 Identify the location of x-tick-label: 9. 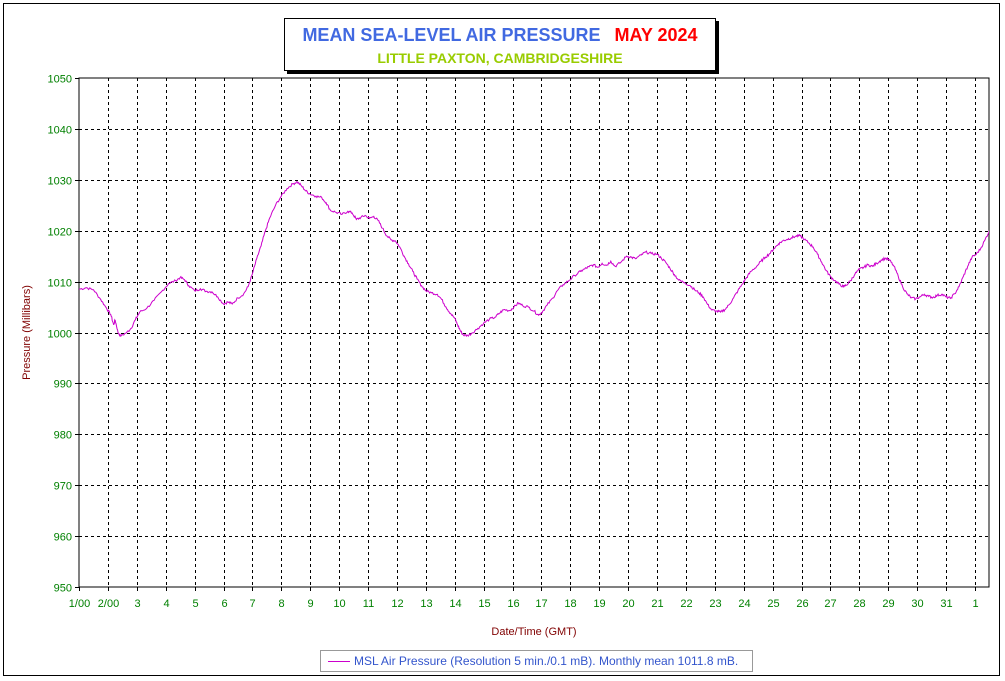
(310, 604).